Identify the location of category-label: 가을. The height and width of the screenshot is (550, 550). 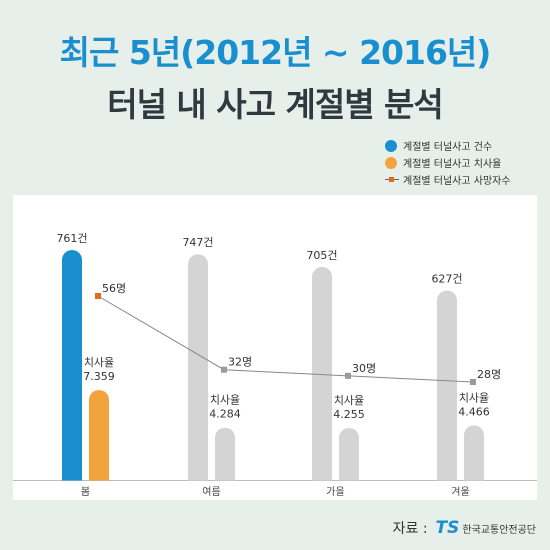
(335, 492).